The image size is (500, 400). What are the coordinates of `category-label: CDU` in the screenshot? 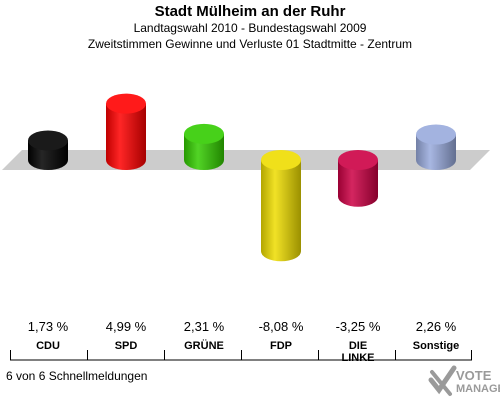 It's located at (48, 346).